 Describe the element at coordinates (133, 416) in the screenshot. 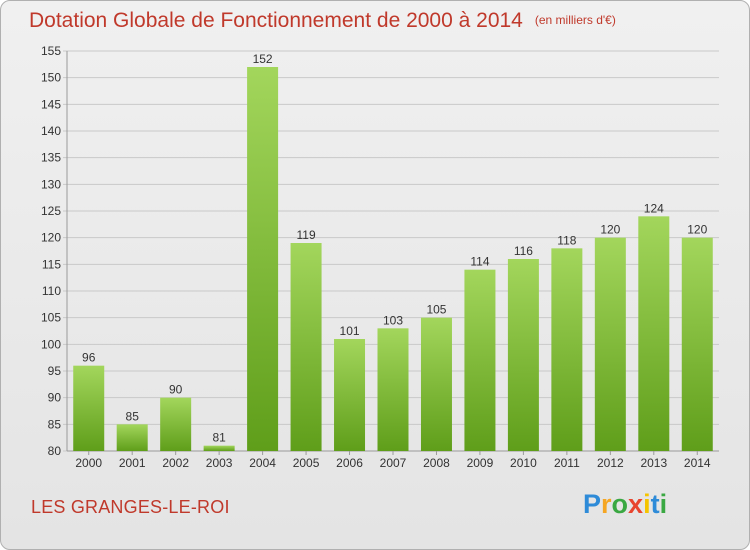

I see `data-label: 85` at that location.